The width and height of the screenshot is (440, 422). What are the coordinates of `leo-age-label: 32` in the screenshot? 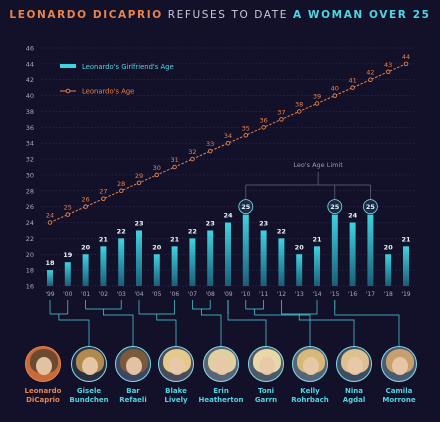 It's located at (192, 152).